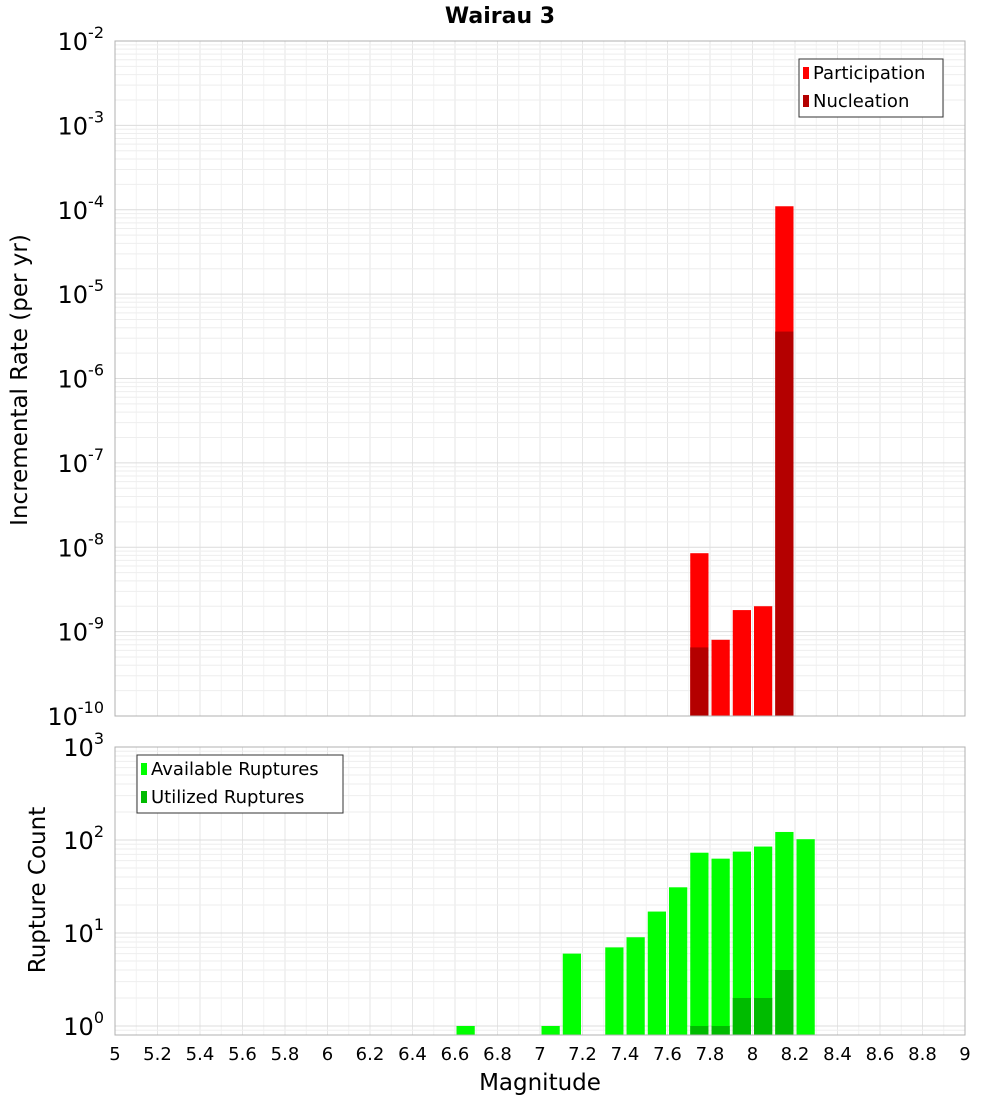 The image size is (1000, 1100). Describe the element at coordinates (157, 1054) in the screenshot. I see `x-tick-label: 5.2` at that location.